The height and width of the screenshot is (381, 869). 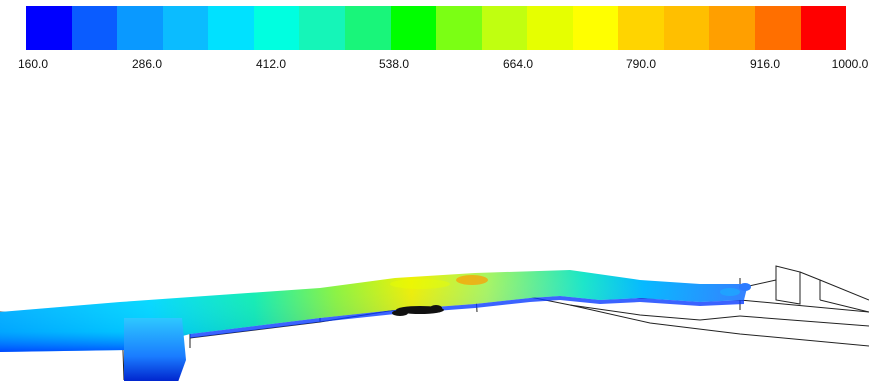 I want to click on color-legend-bar, so click(x=436, y=28).